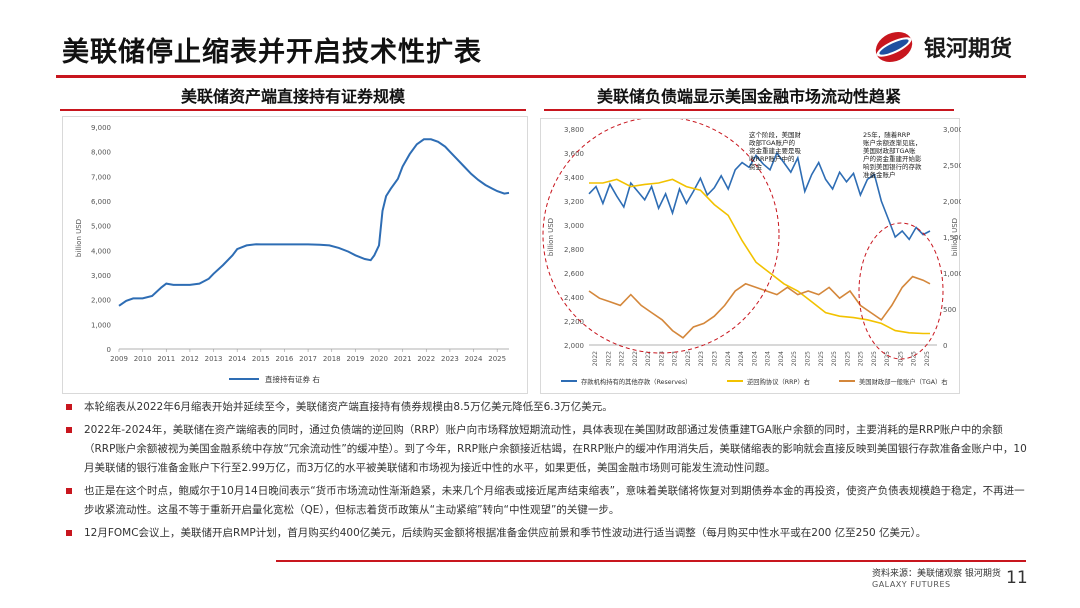  I want to click on y-tick-label: 9,000, so click(101, 128).